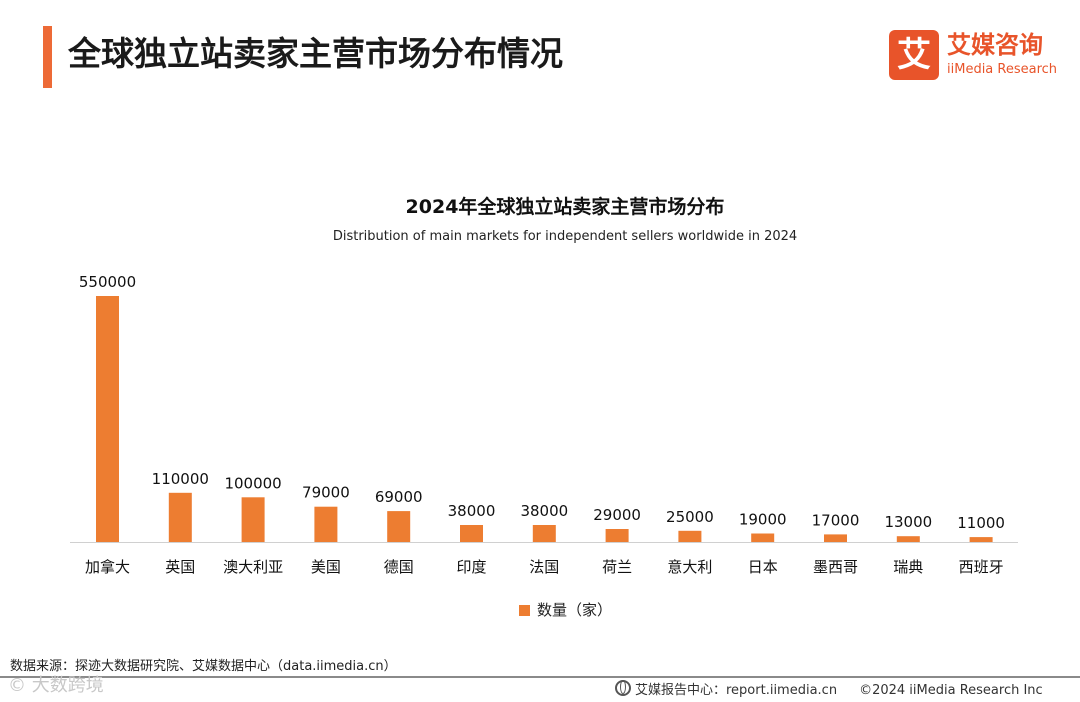 The image size is (1080, 702). Describe the element at coordinates (253, 567) in the screenshot. I see `x-tick-label-2: 澳大利亚` at that location.